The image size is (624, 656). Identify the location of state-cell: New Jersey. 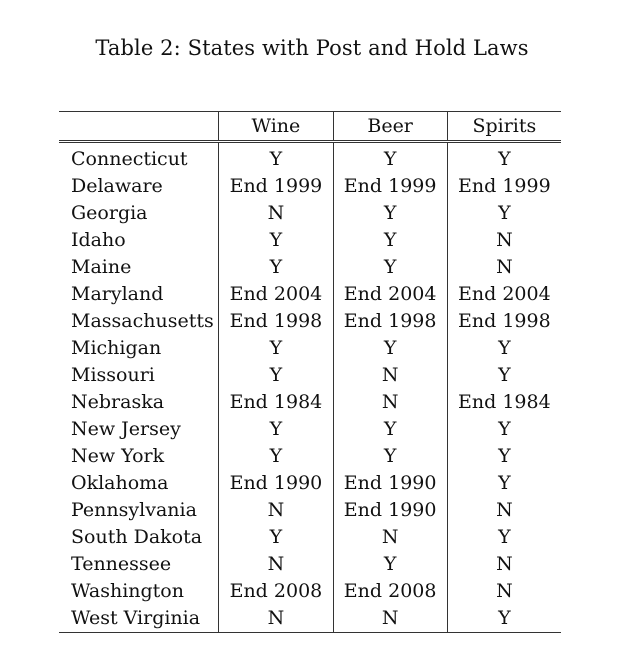
(126, 429).